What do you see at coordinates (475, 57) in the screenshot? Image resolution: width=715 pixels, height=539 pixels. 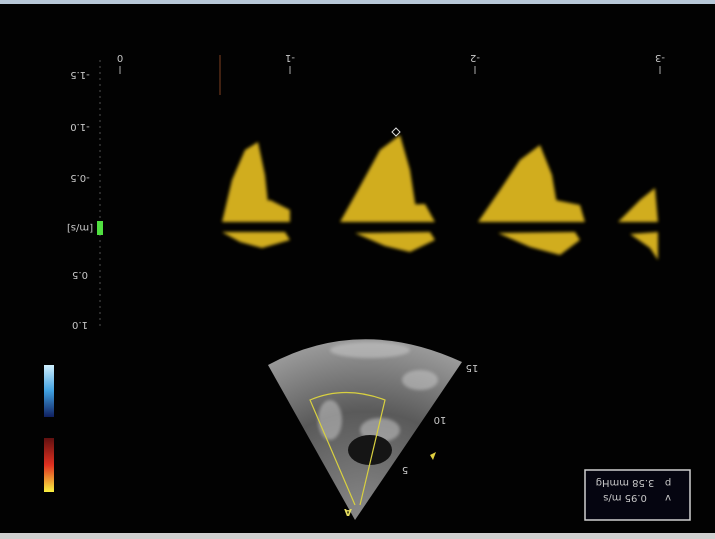 I see `time-label: -2` at bounding box center [475, 57].